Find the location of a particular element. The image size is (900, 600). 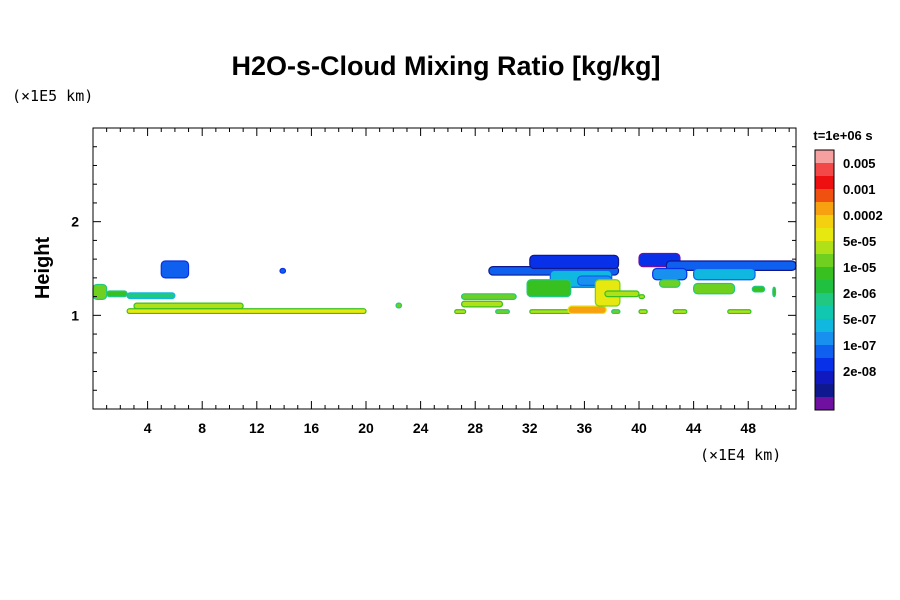

colorbar is located at coordinates (824, 280).